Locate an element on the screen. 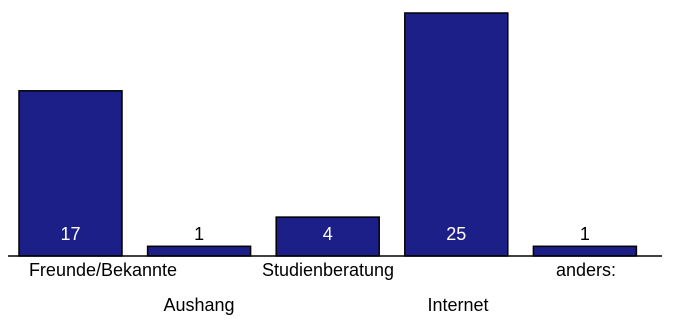 This screenshot has height=322, width=680. category-label-2: Studienberatung is located at coordinates (328, 270).